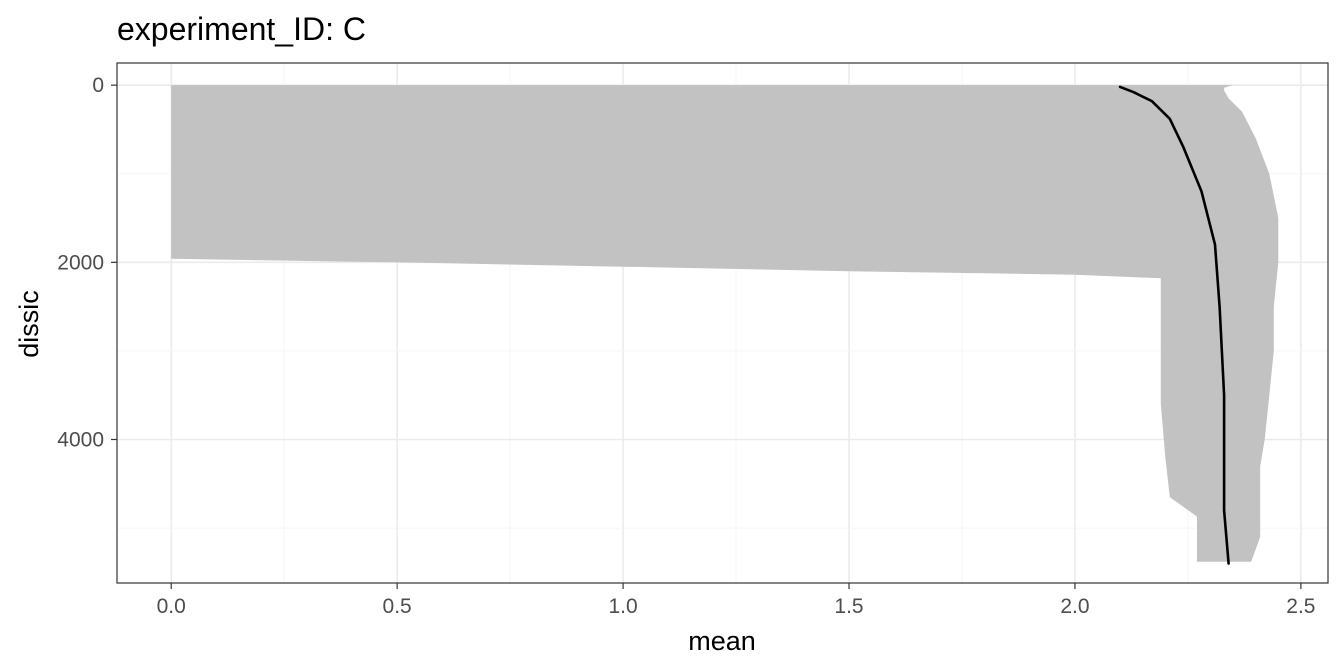 The image size is (1344, 672). Describe the element at coordinates (80, 439) in the screenshot. I see `y-tick-label: 4000` at that location.